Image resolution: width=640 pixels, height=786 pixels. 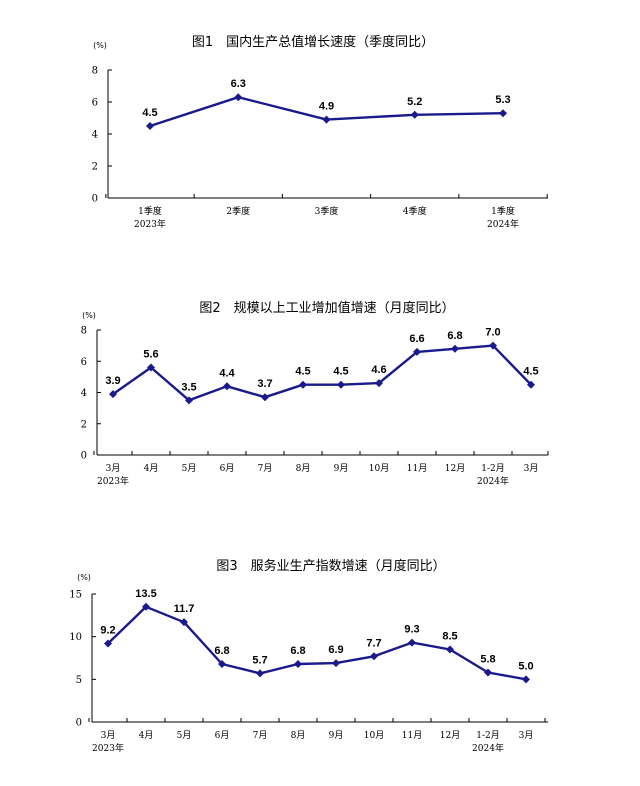 What do you see at coordinates (188, 387) in the screenshot?
I see `data-label: 3.5` at bounding box center [188, 387].